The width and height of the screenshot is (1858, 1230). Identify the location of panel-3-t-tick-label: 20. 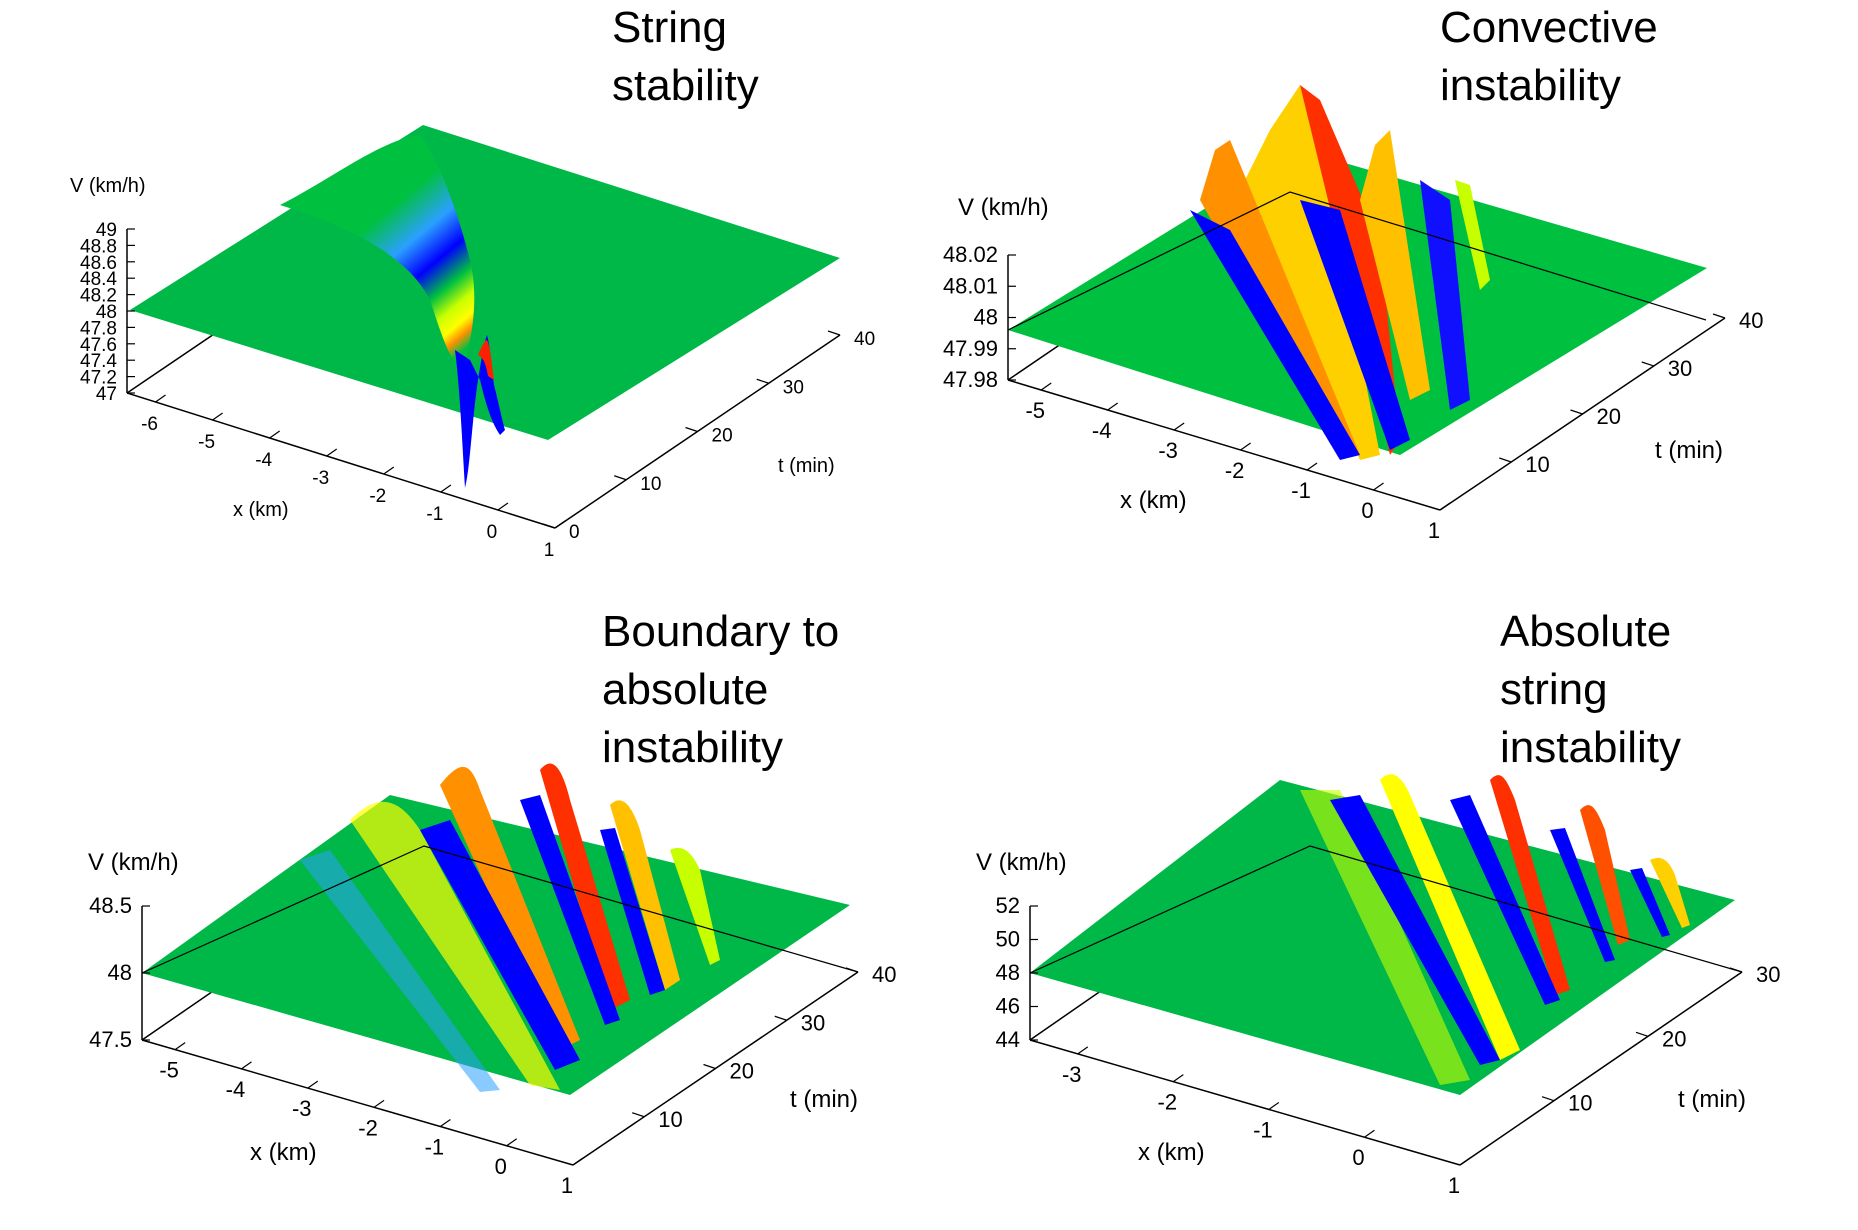
(742, 1071).